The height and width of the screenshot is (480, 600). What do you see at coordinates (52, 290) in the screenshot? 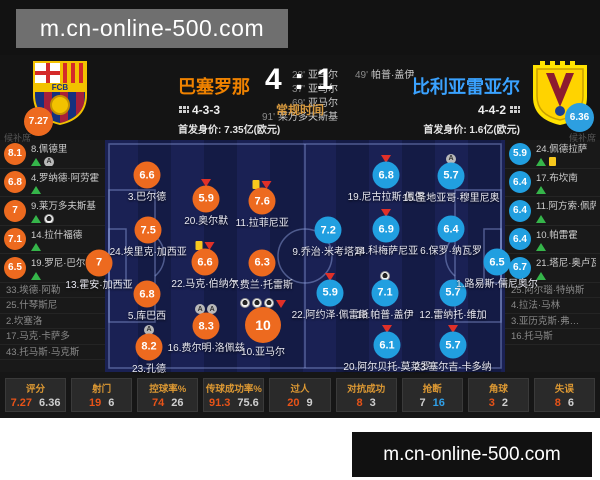
I see `bench-unused-player: 33.埃德·阿勒` at bounding box center [52, 290].